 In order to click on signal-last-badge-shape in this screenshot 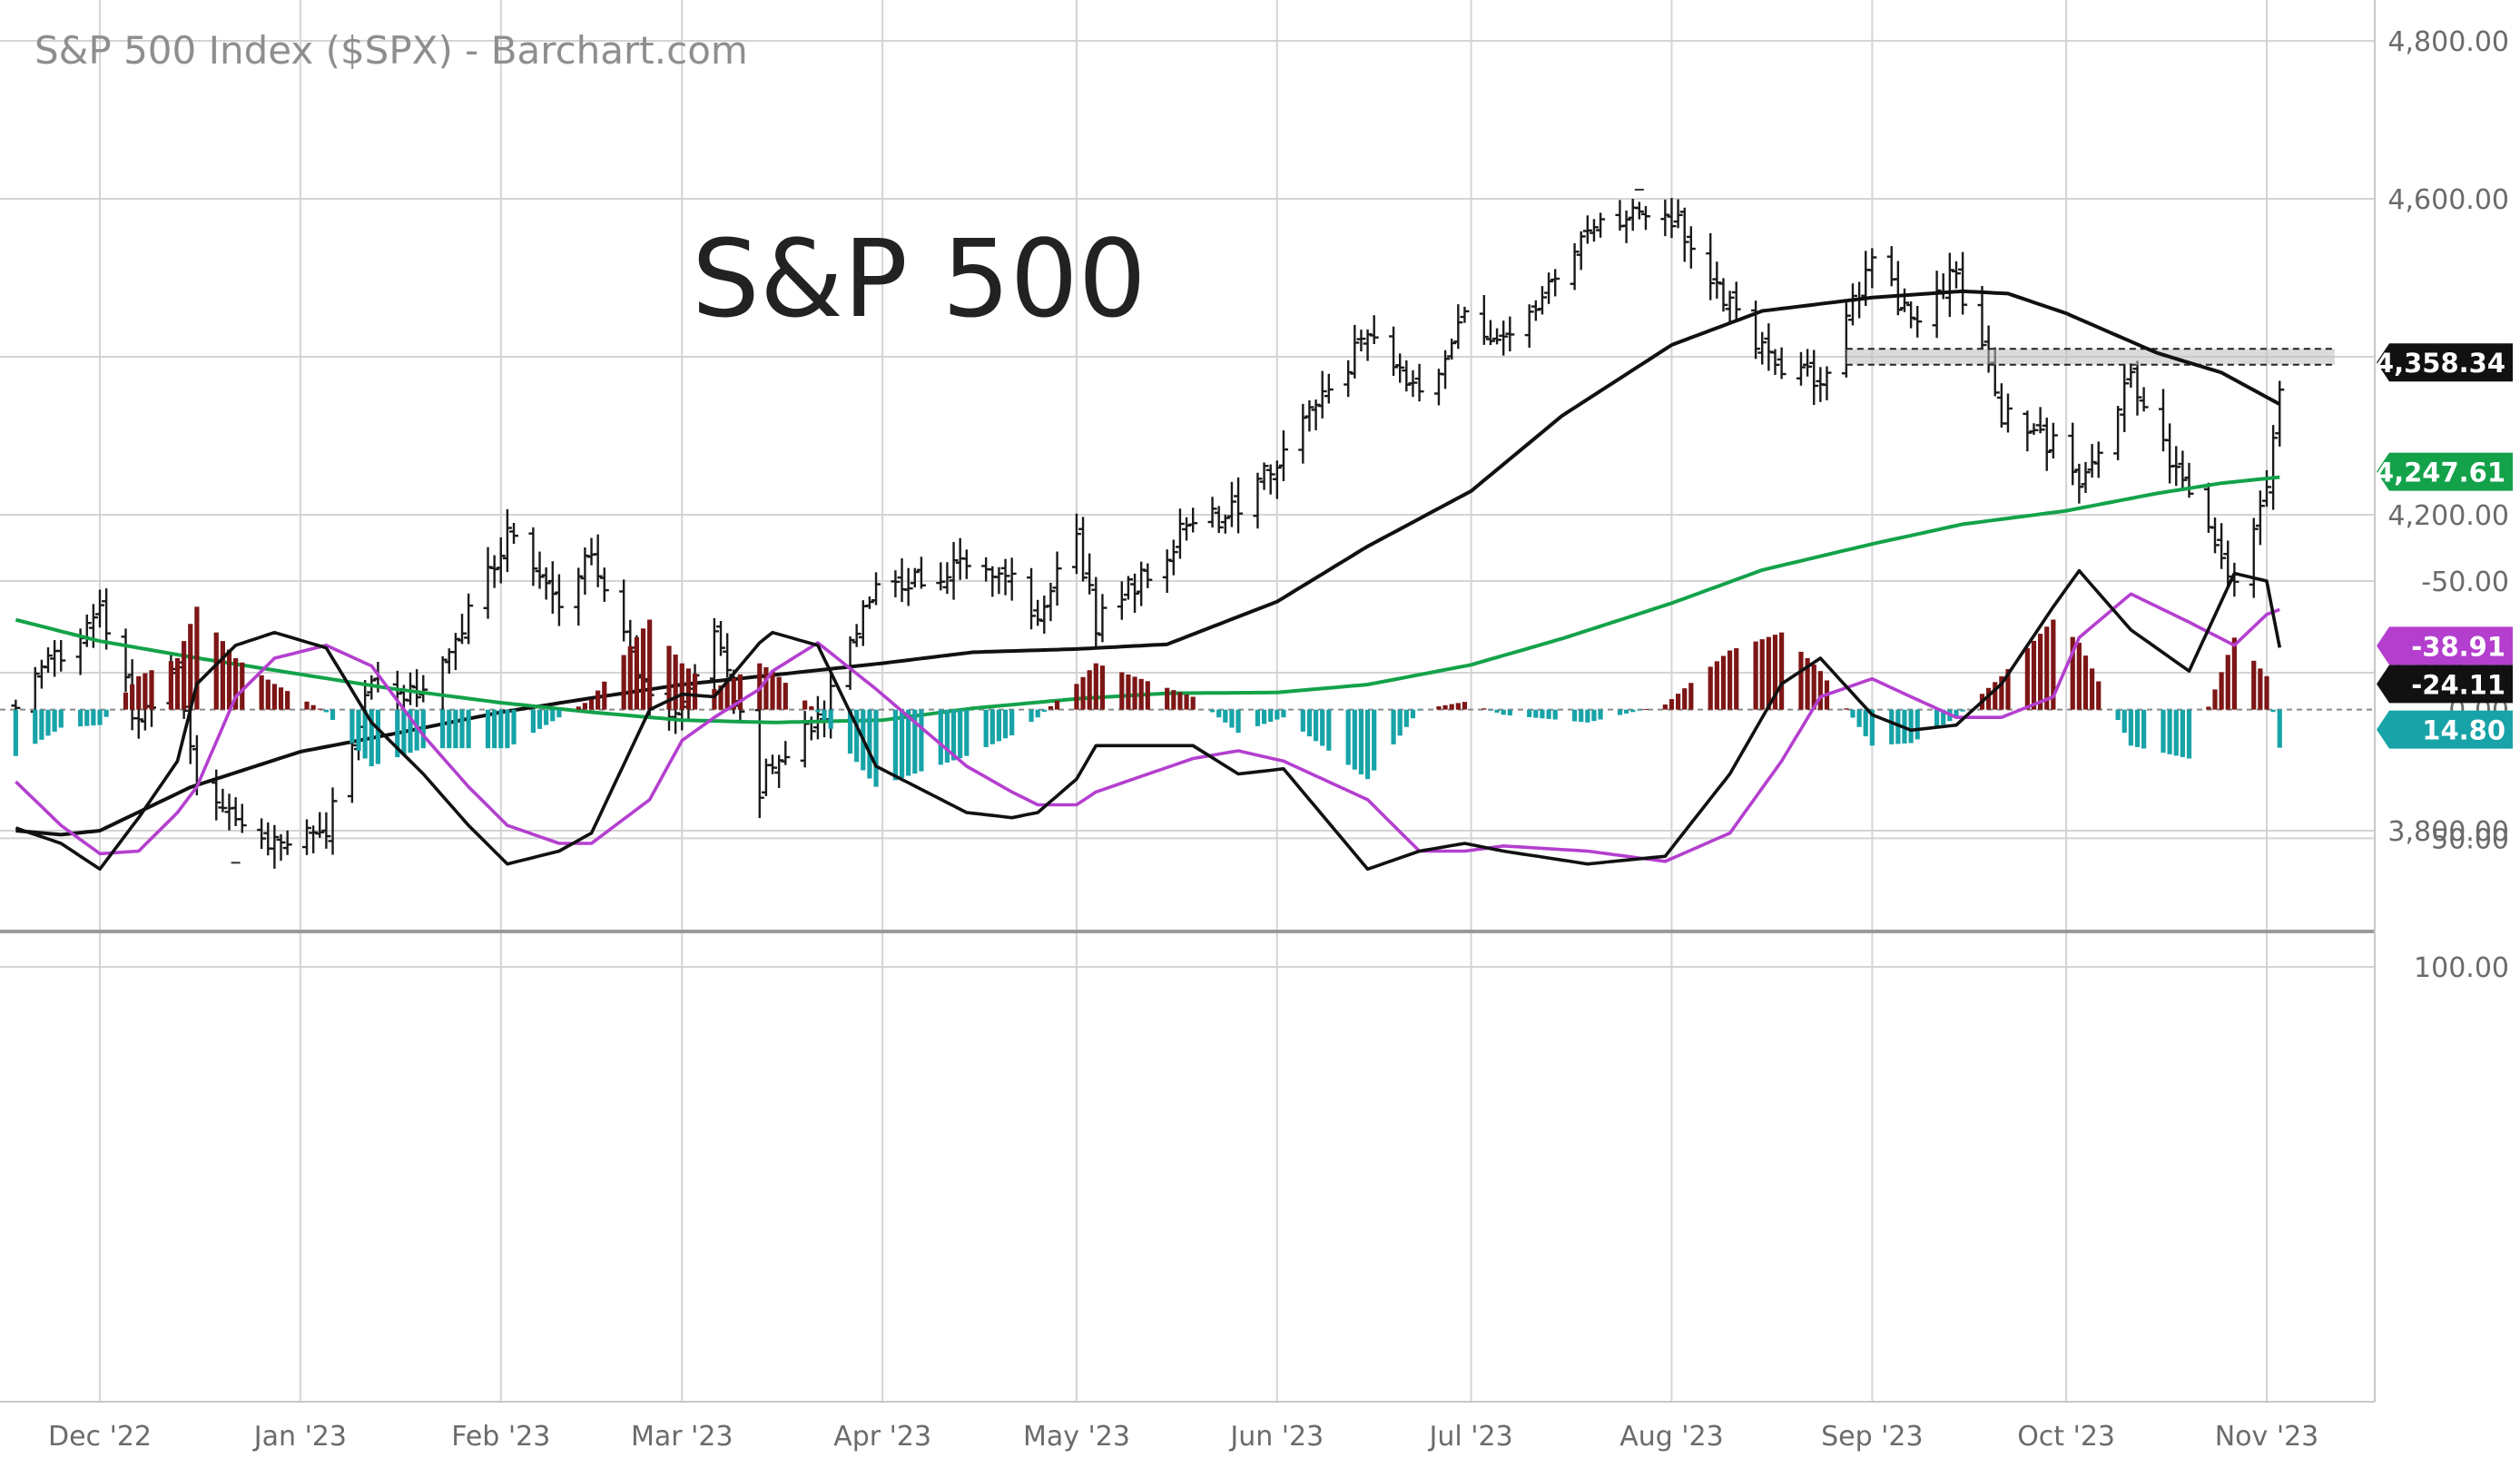, I will do `click(2445, 645)`.